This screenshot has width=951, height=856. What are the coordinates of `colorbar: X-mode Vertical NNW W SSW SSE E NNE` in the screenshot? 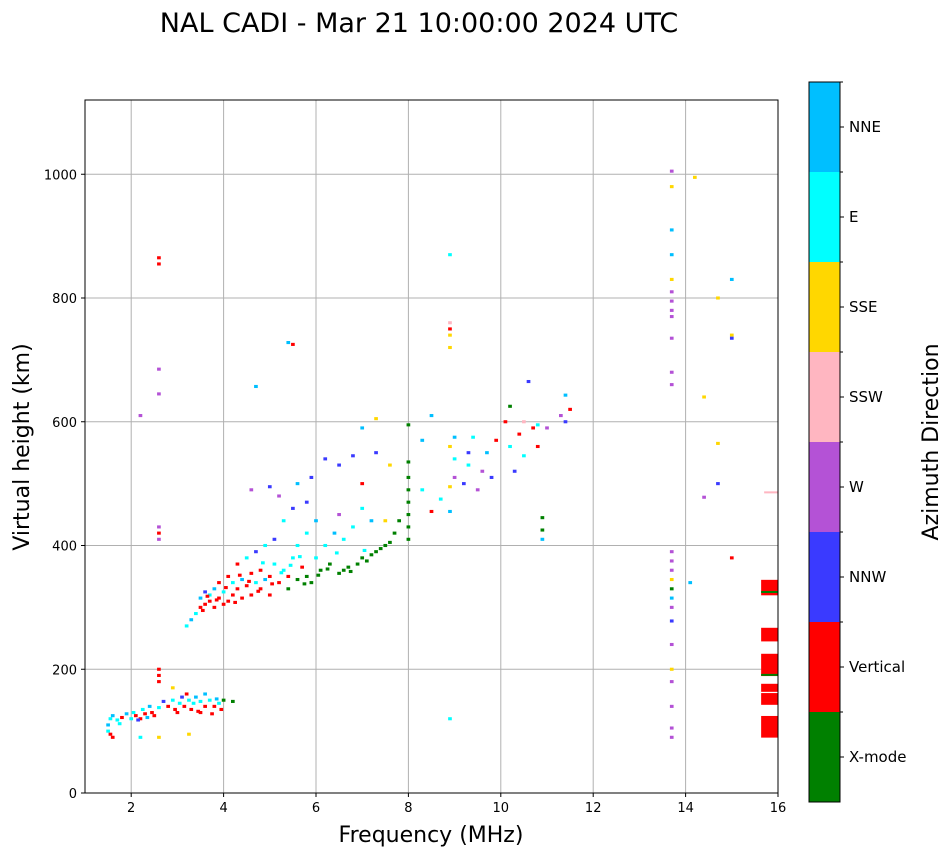 It's located at (857, 442).